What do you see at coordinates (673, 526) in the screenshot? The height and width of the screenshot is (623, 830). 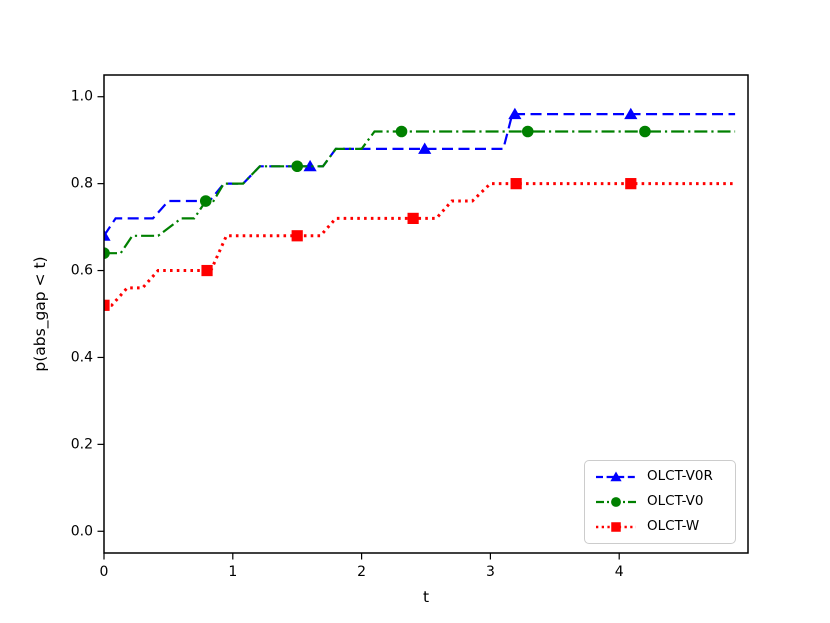 I see `legend-label: OLCT-W` at bounding box center [673, 526].